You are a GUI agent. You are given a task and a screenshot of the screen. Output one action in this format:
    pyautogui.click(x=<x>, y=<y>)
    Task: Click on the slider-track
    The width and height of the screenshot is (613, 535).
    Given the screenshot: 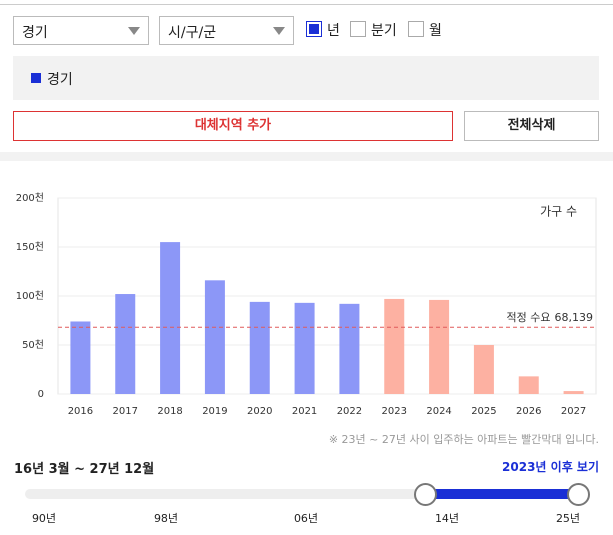 What is the action you would take?
    pyautogui.click(x=305, y=494)
    